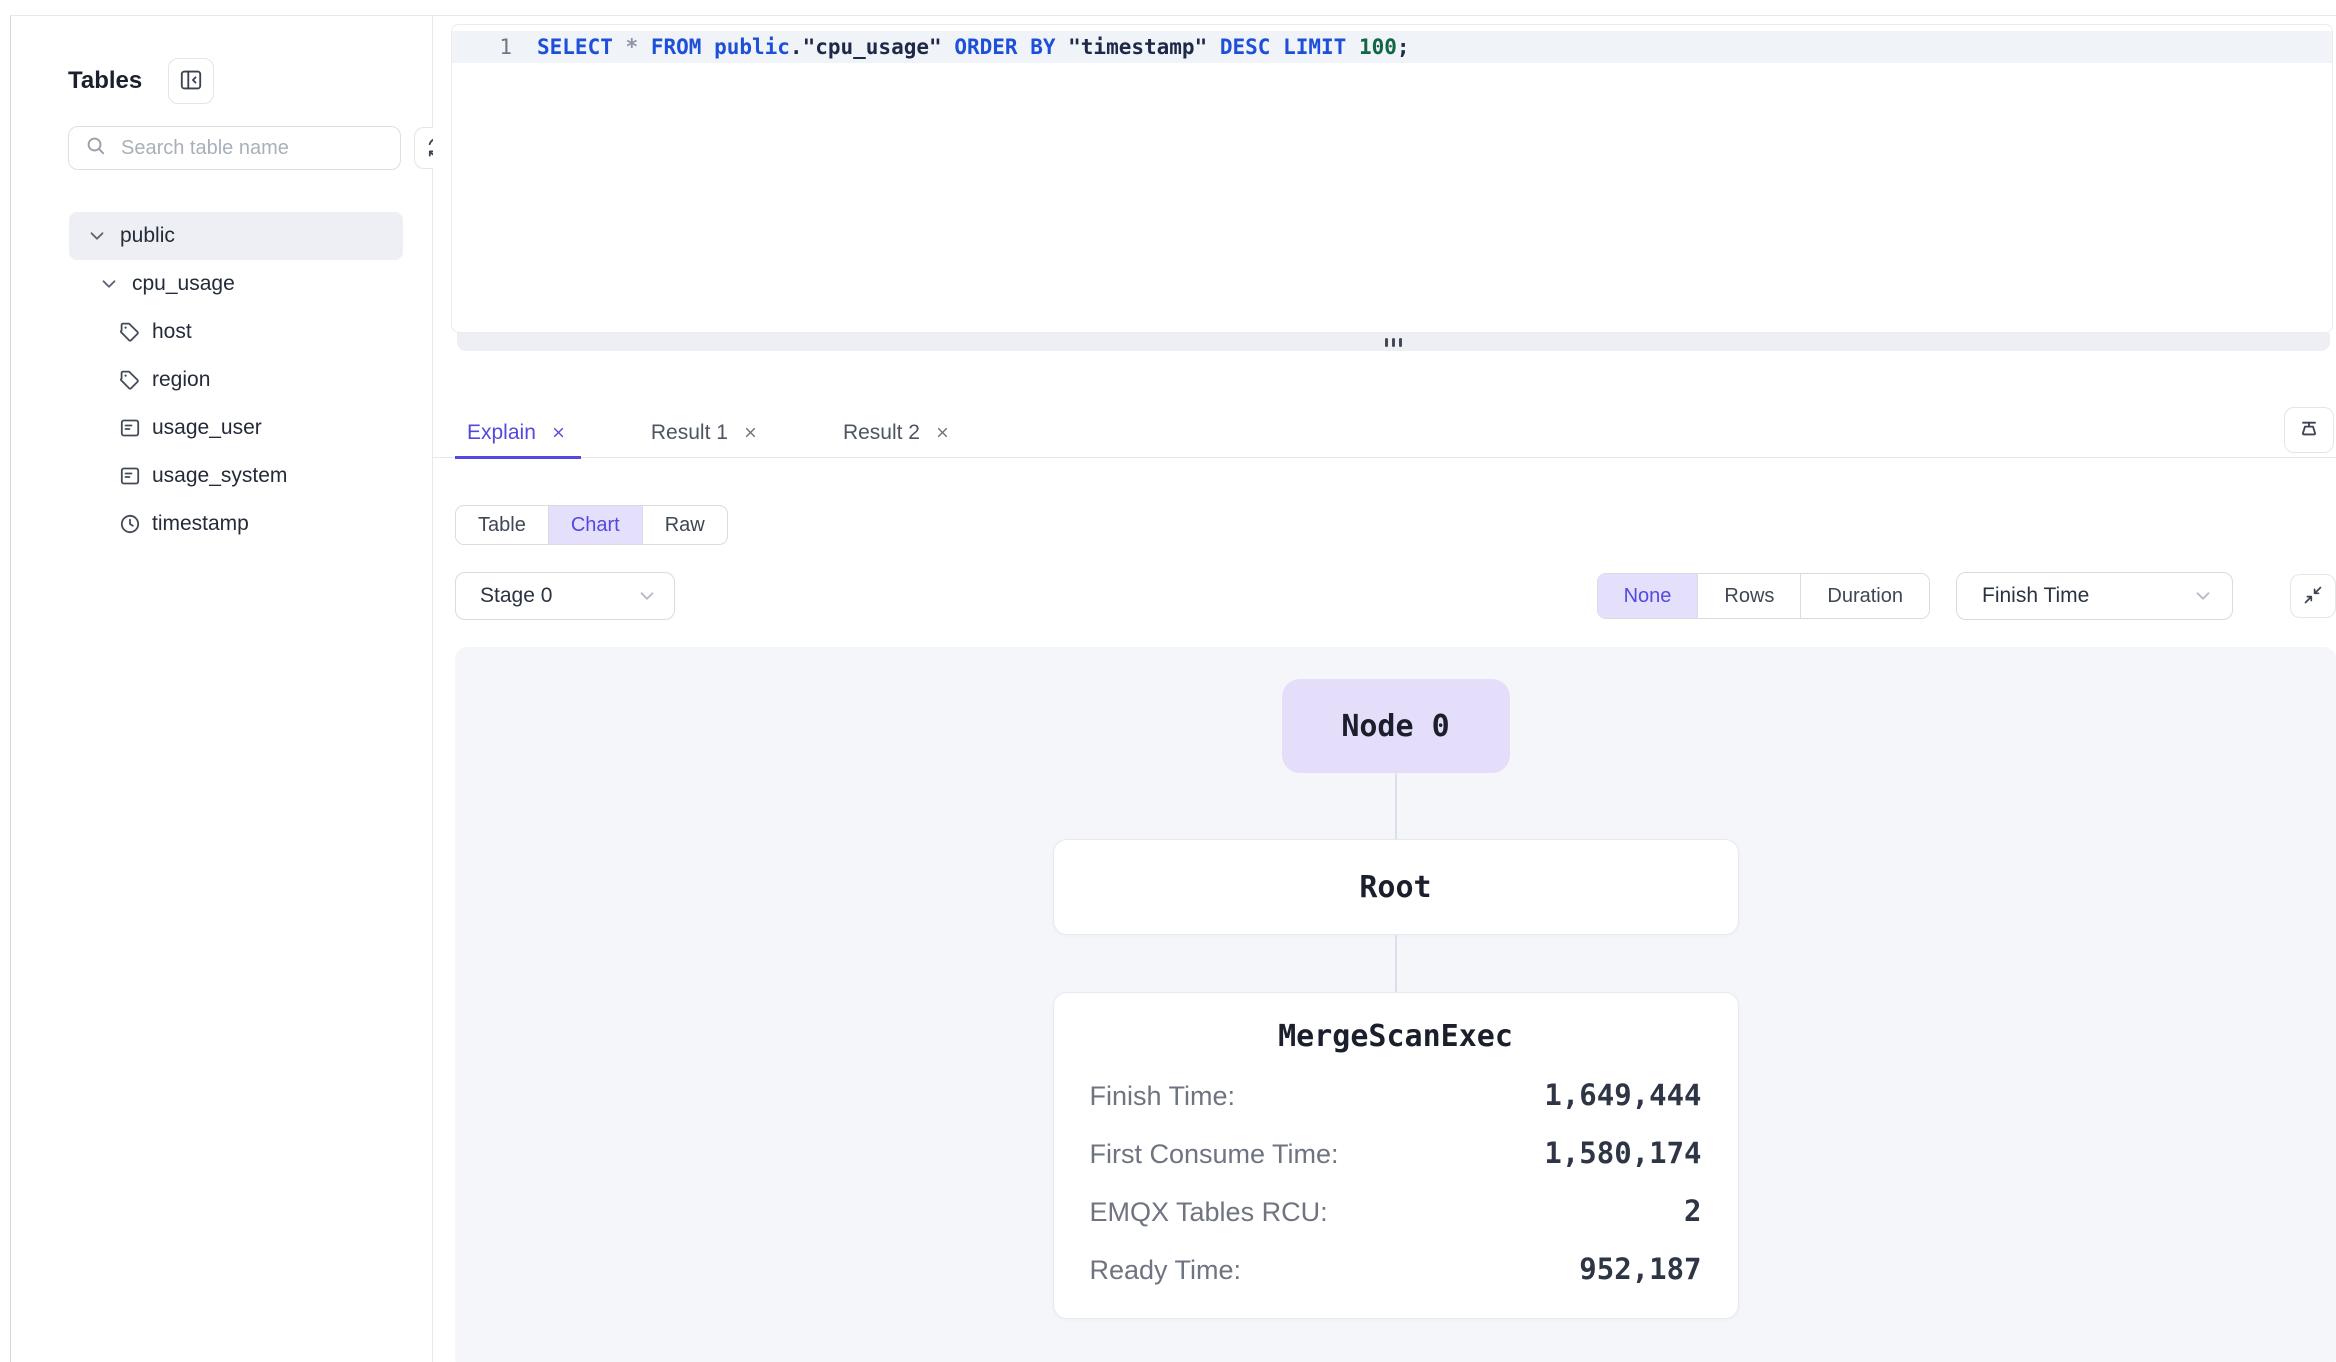 The height and width of the screenshot is (1362, 2336). I want to click on tree-item-label: usage_user, so click(207, 427).